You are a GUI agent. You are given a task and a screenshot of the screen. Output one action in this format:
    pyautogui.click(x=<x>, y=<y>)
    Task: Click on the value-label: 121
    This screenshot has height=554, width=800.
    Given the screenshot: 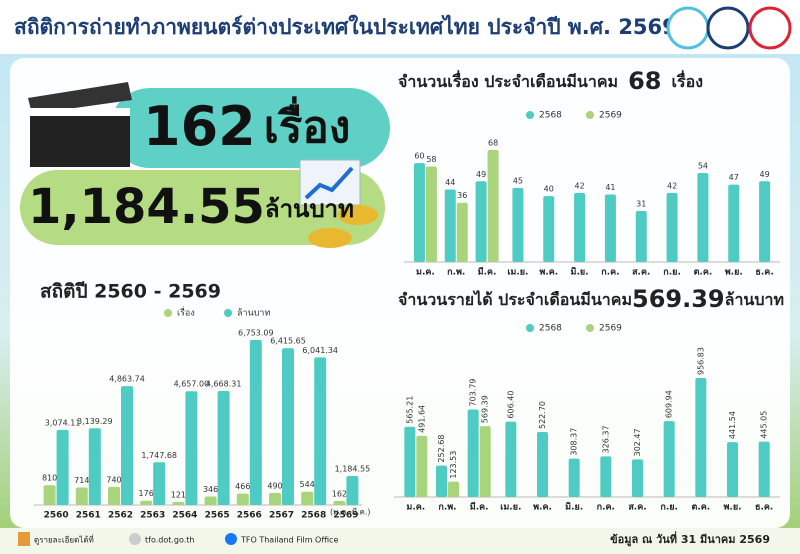 What is the action you would take?
    pyautogui.click(x=178, y=495)
    